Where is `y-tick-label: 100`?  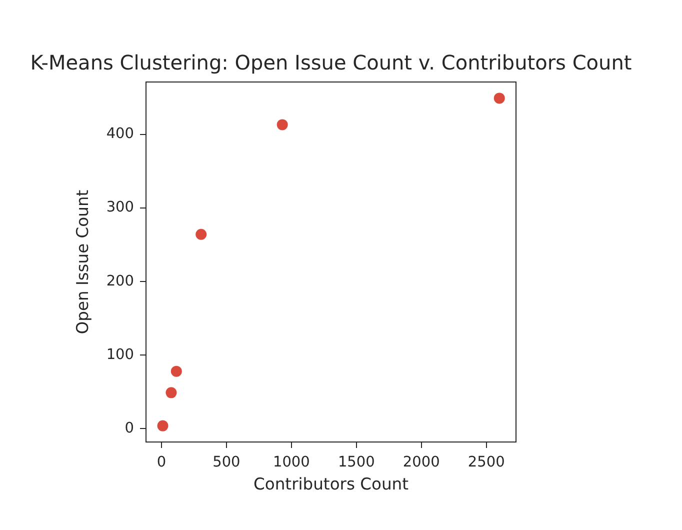 y-tick-label: 100 is located at coordinates (120, 354).